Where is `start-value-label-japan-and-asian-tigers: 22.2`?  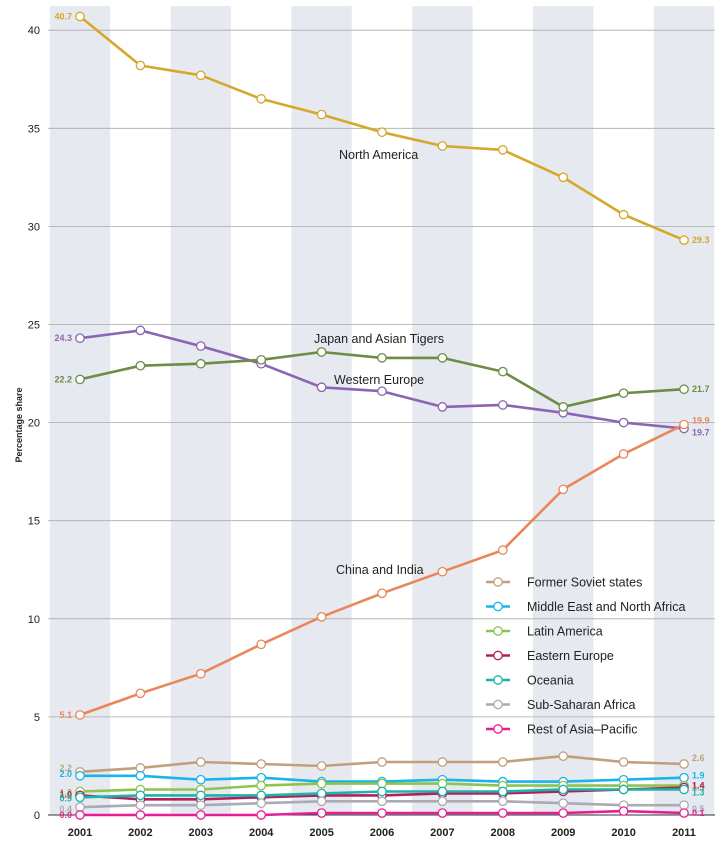 start-value-label-japan-and-asian-tigers: 22.2 is located at coordinates (63, 379).